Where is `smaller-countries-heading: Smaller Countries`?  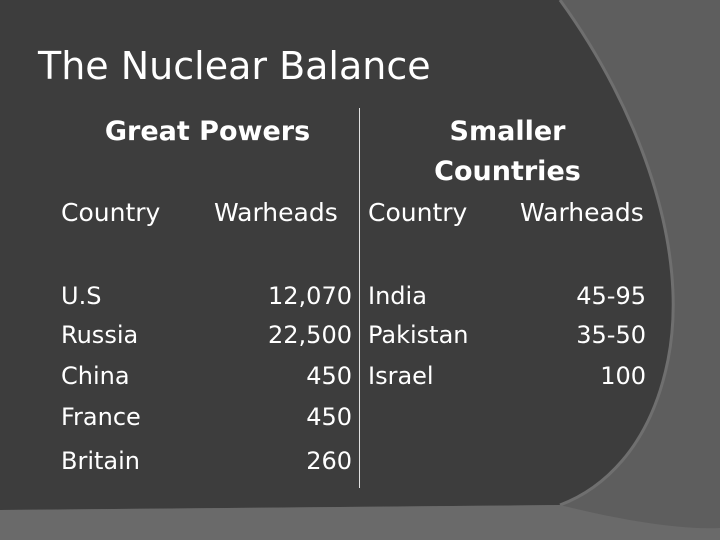 smaller-countries-heading: Smaller Countries is located at coordinates (507, 152).